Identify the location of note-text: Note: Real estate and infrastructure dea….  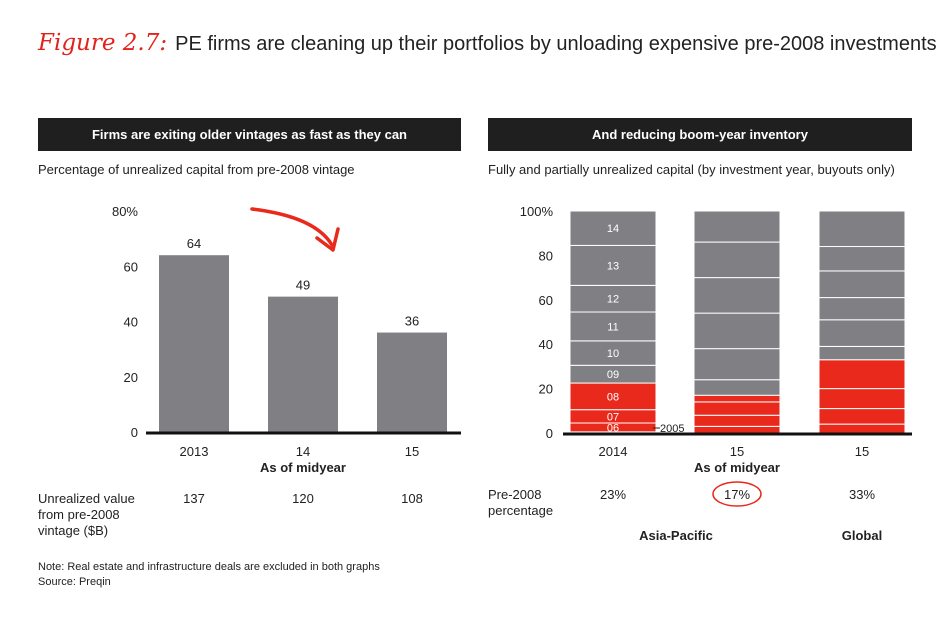
(209, 567).